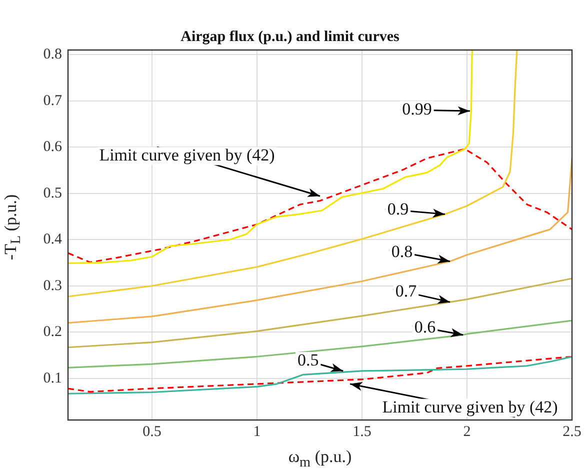  I want to click on y-tick-label: 0.2, so click(52, 332).